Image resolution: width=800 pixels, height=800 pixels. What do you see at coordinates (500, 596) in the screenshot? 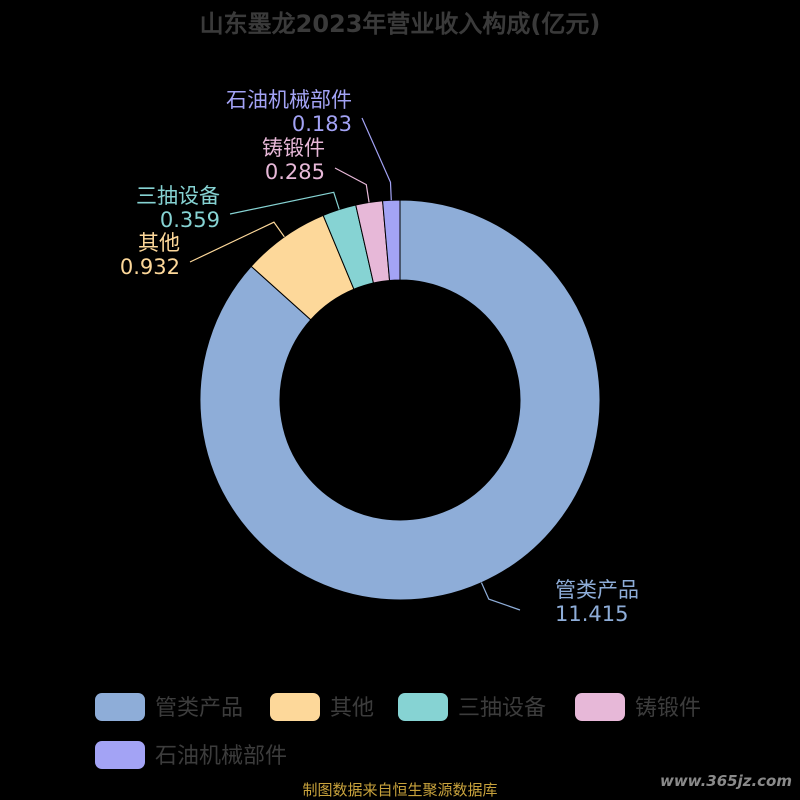
I see `slice-1-leader-line` at bounding box center [500, 596].